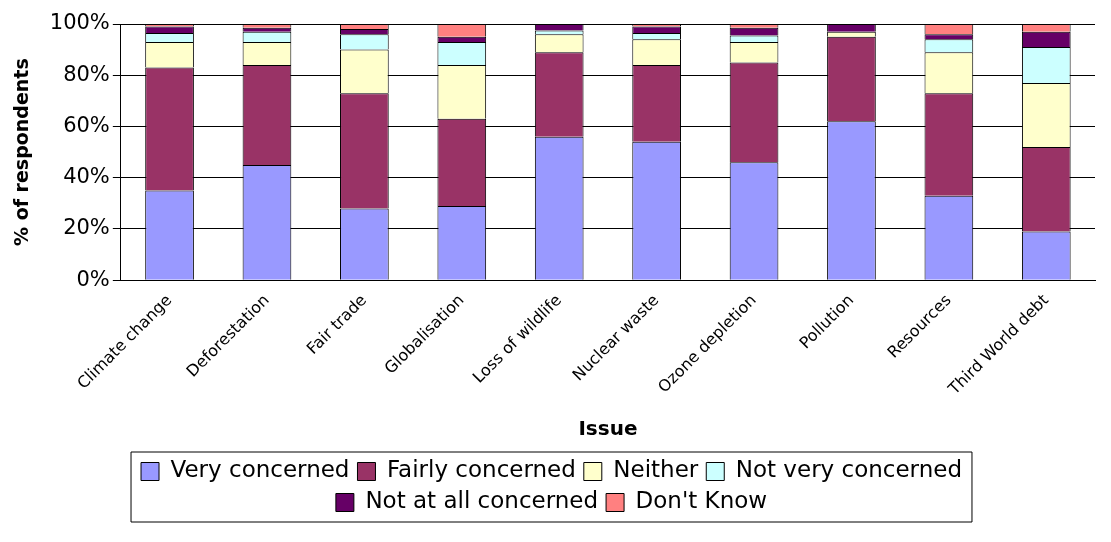  I want to click on y-axis-title: % of respondents, so click(21, 152).